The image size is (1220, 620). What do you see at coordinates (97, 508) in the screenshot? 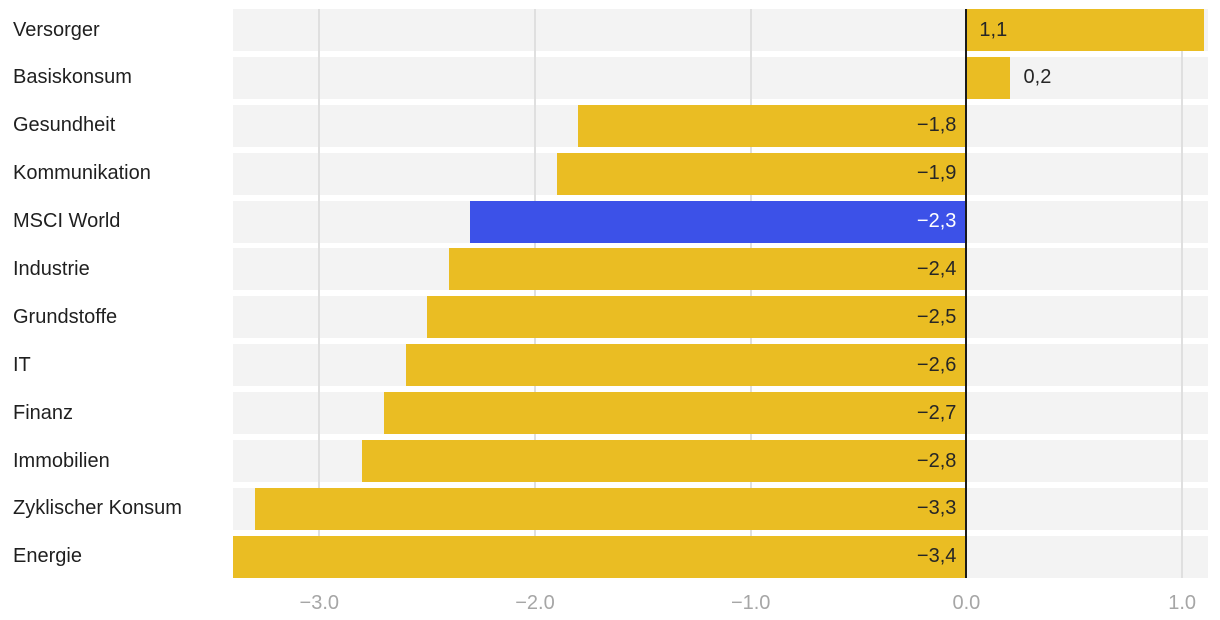
I see `category-label: Zyklischer Konsum` at bounding box center [97, 508].